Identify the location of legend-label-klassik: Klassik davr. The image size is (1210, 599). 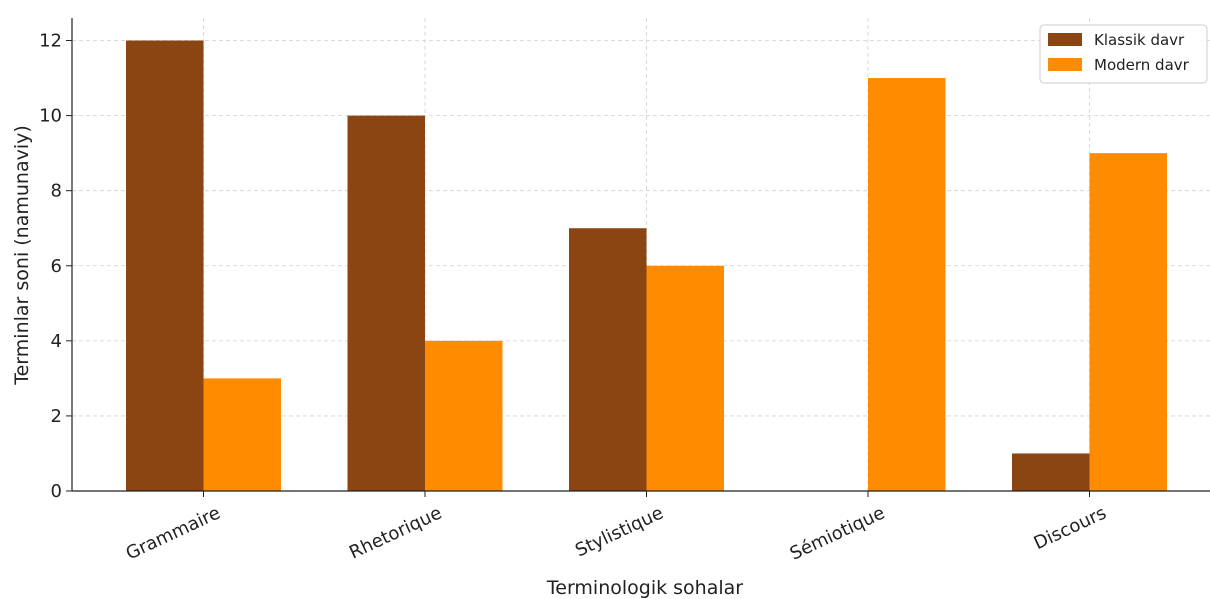
(1139, 40).